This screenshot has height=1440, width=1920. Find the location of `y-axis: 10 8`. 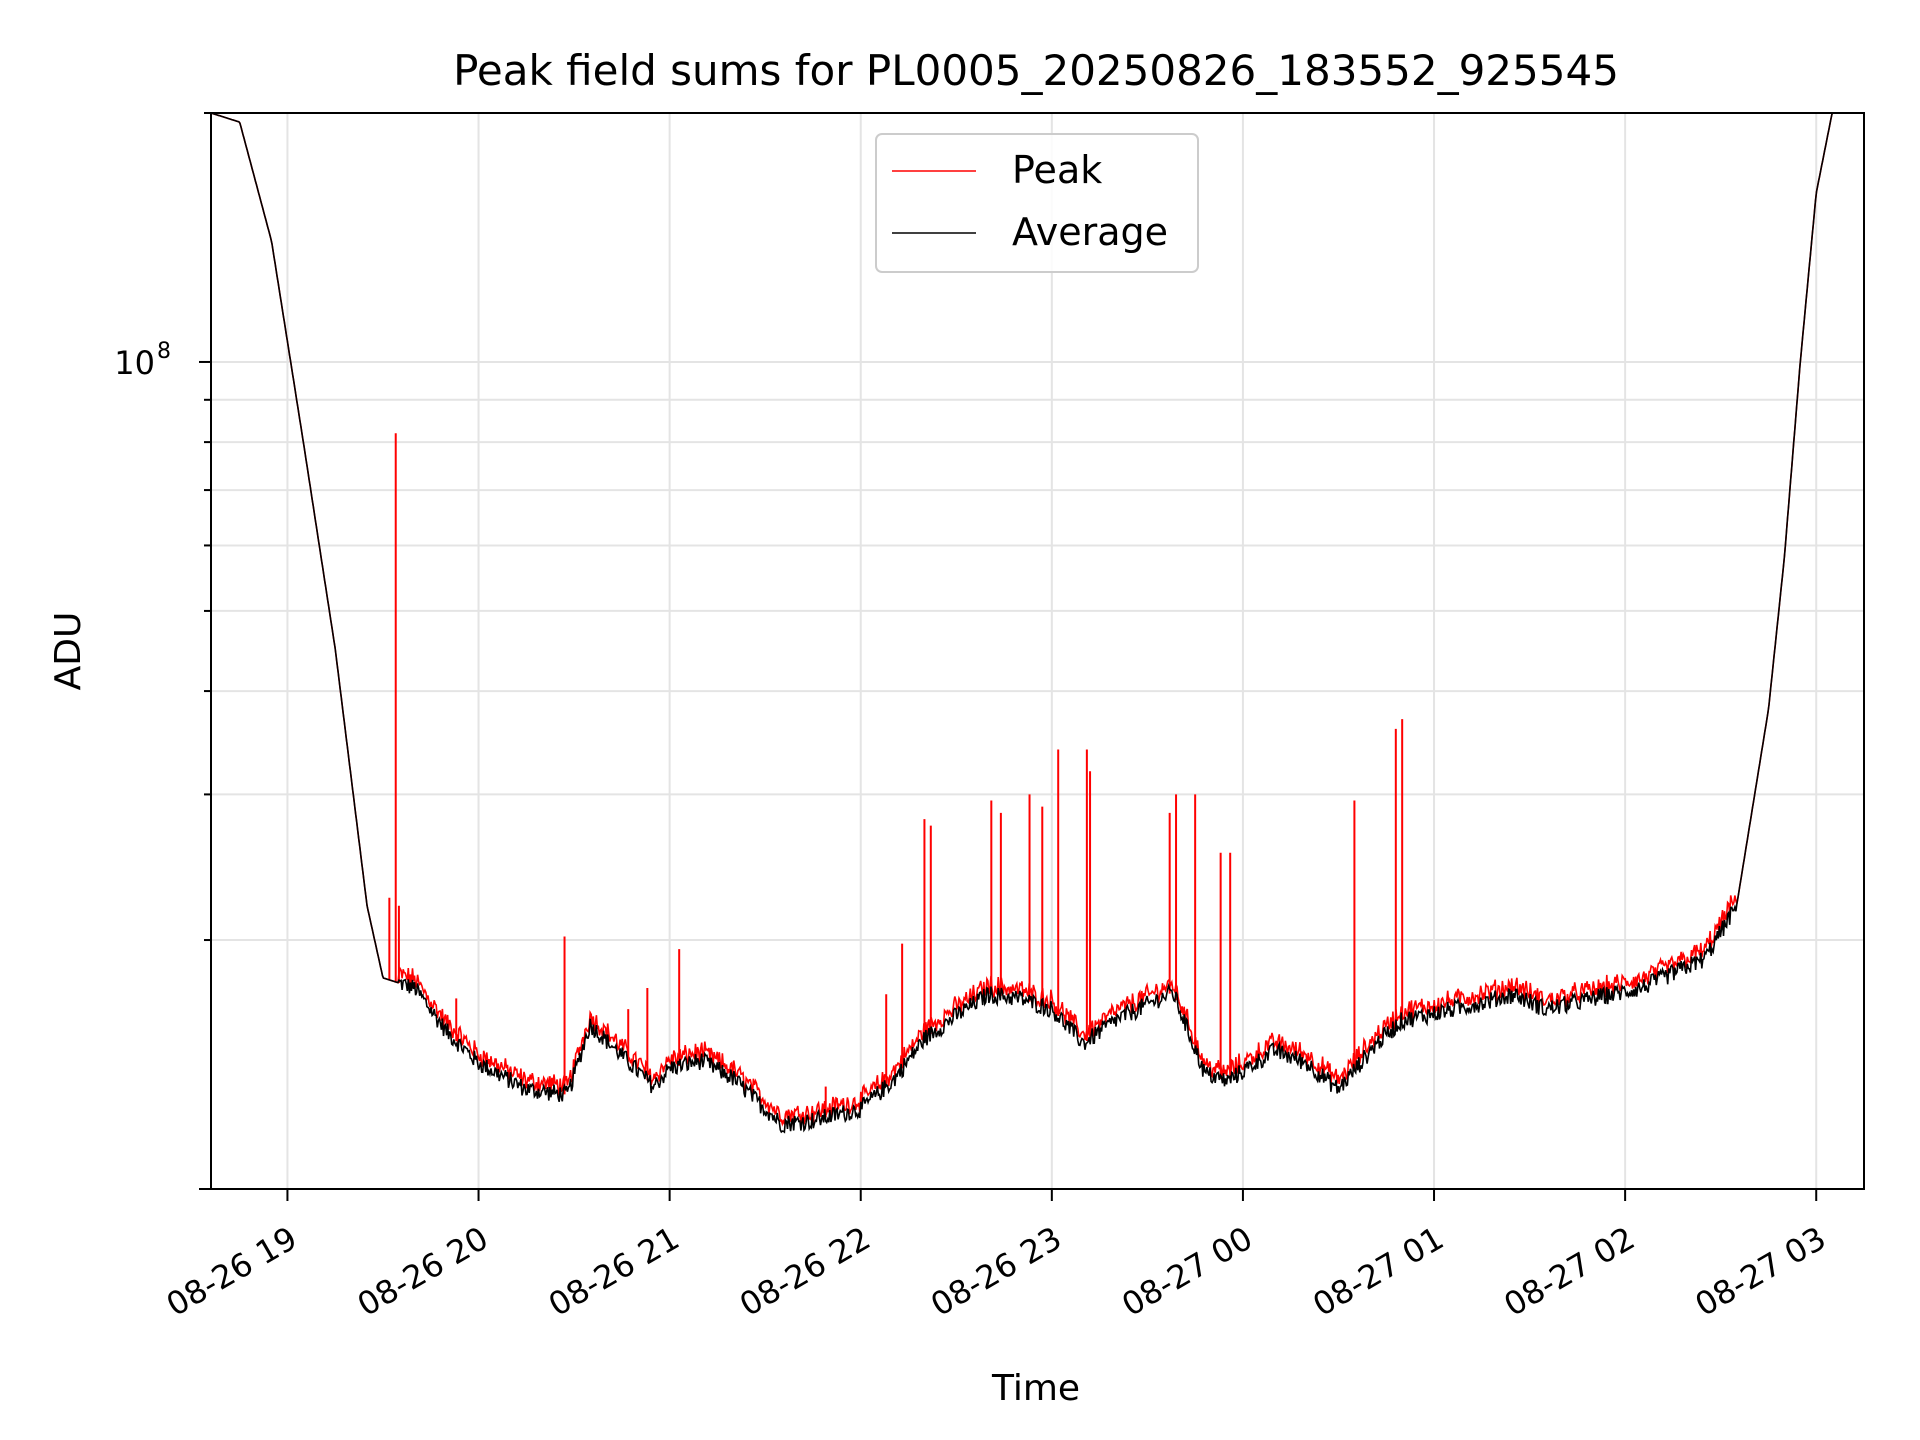

y-axis: 10 8 is located at coordinates (162, 651).